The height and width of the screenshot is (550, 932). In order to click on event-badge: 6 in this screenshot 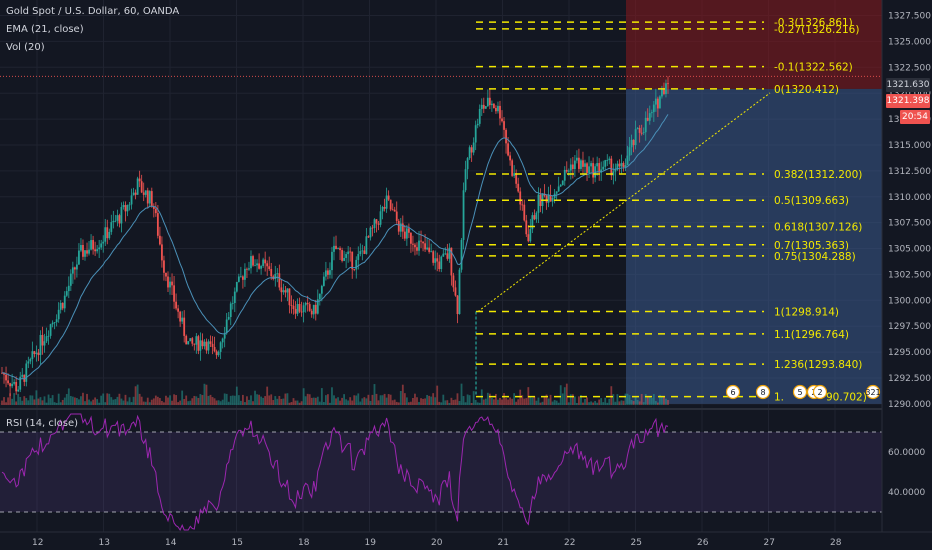, I will do `click(733, 392)`.